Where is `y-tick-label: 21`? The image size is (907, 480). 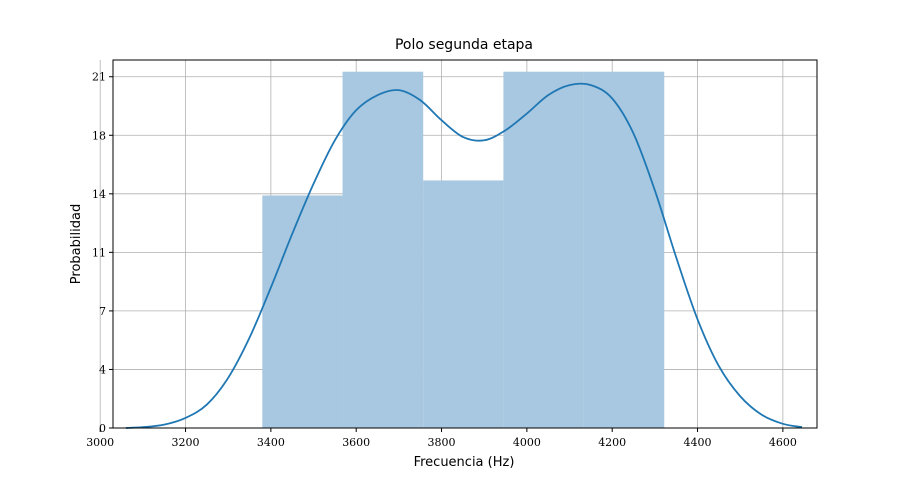
y-tick-label: 21 is located at coordinates (99, 77).